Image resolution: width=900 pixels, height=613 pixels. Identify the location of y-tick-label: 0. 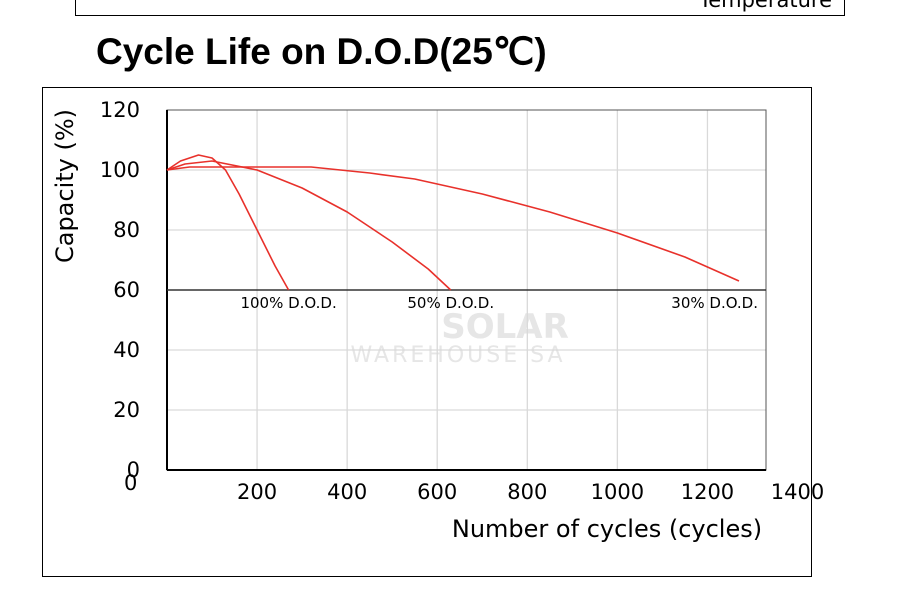
(133, 470).